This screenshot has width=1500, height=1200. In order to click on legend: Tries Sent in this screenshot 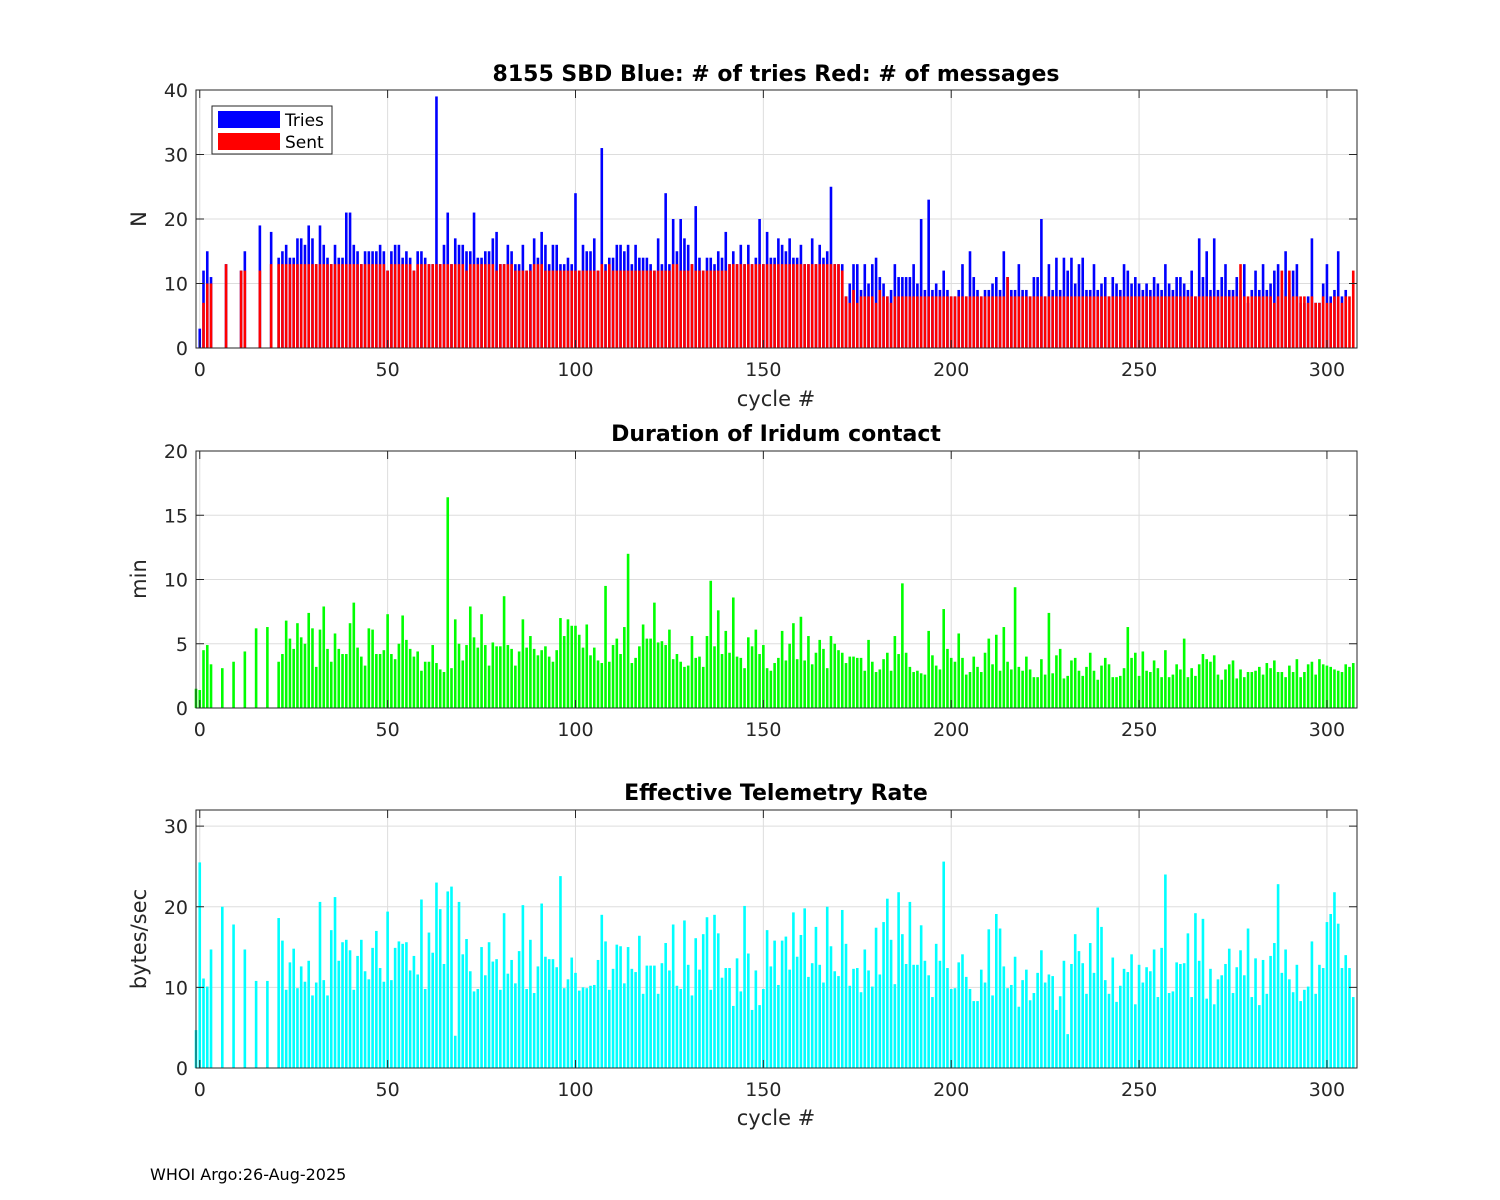, I will do `click(272, 130)`.